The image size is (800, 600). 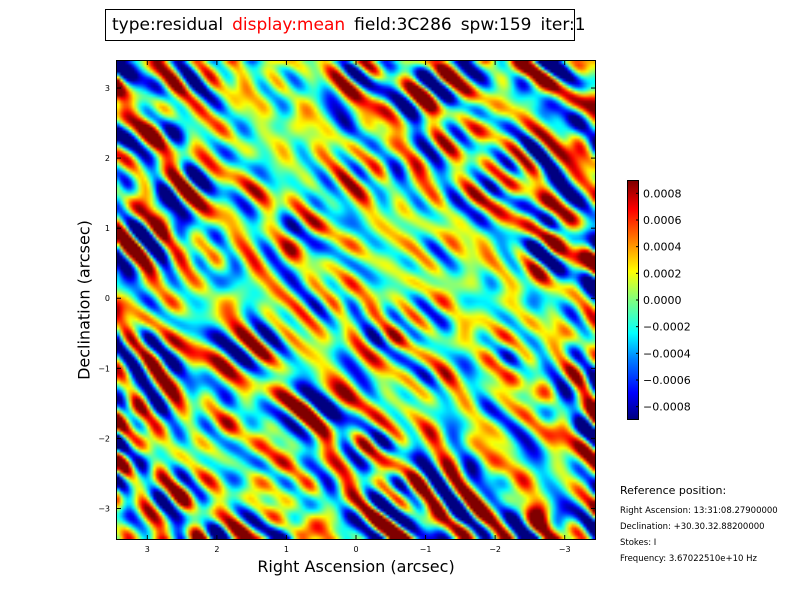 I want to click on reference-dec: Declination: +30.30.32.88200000, so click(x=692, y=527).